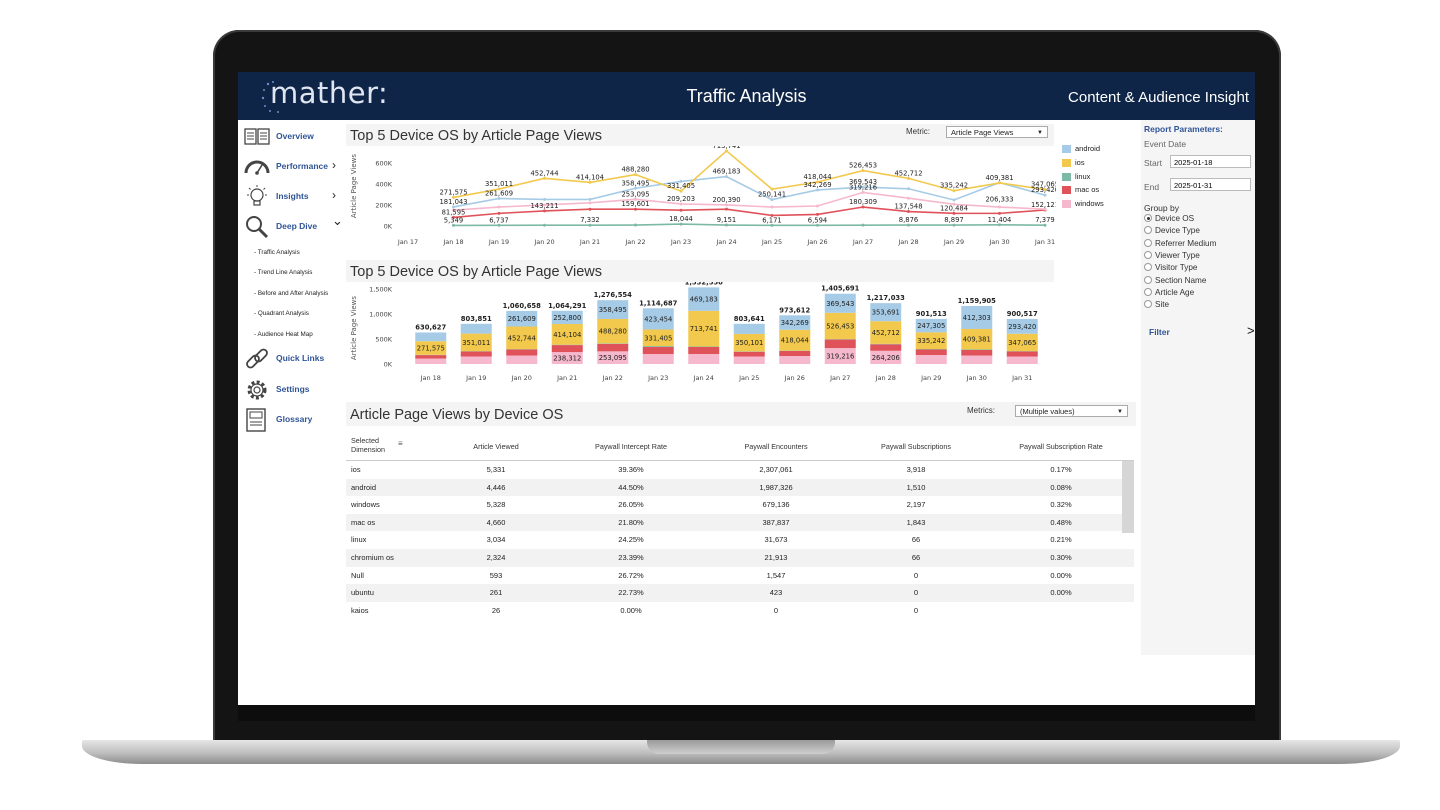 This screenshot has height=810, width=1440. I want to click on nav-deep-dive: Deep Dive ⌄, so click(294, 226).